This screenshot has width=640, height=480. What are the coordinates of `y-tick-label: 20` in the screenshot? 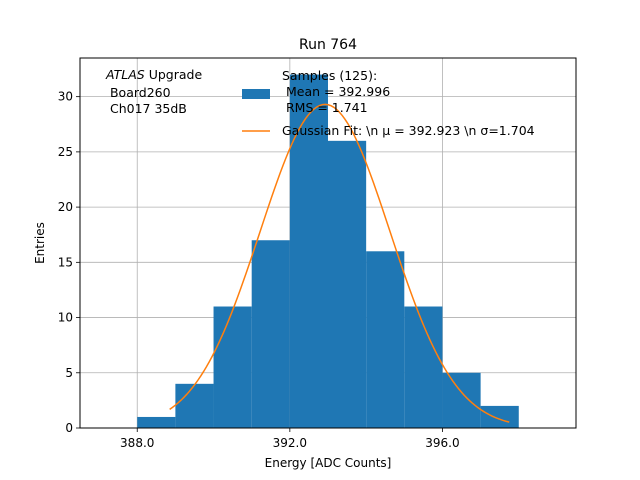 It's located at (65, 207).